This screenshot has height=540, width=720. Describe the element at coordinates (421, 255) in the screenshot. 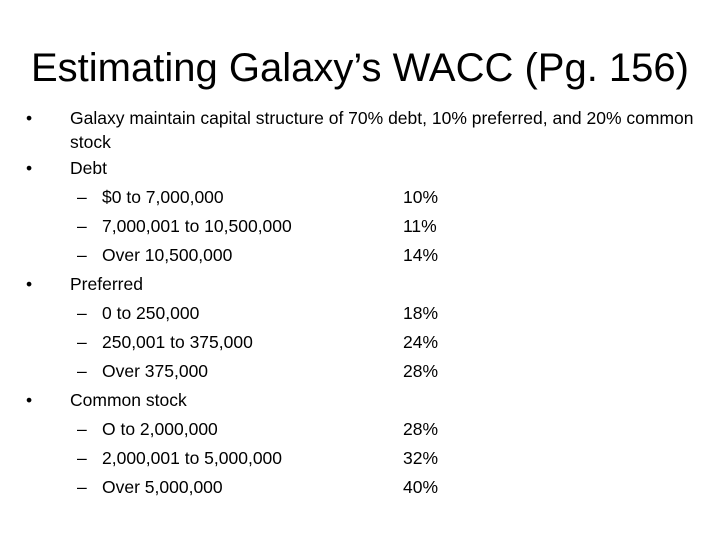

I see `rate-value: 14%` at that location.